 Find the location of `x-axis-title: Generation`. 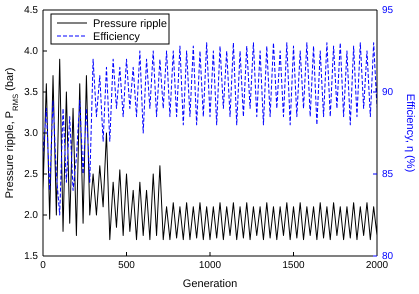

x-axis-title: Generation is located at coordinates (210, 284).